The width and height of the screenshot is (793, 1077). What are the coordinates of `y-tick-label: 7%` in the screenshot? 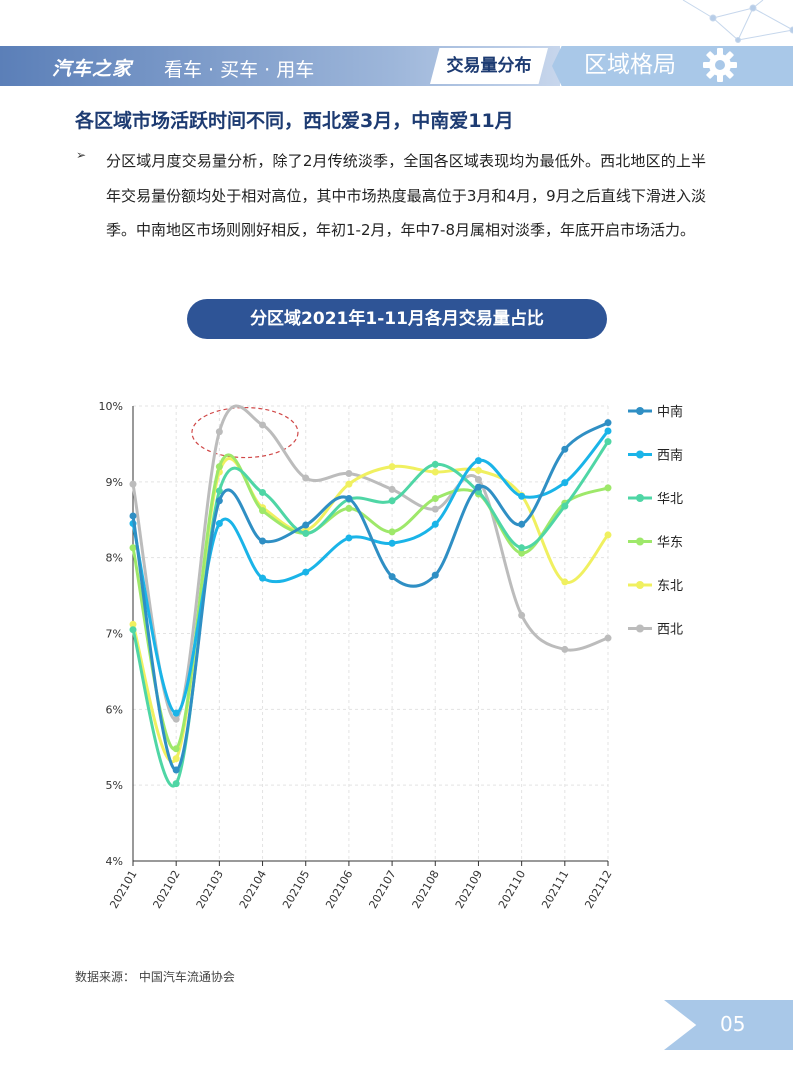 It's located at (114, 634).